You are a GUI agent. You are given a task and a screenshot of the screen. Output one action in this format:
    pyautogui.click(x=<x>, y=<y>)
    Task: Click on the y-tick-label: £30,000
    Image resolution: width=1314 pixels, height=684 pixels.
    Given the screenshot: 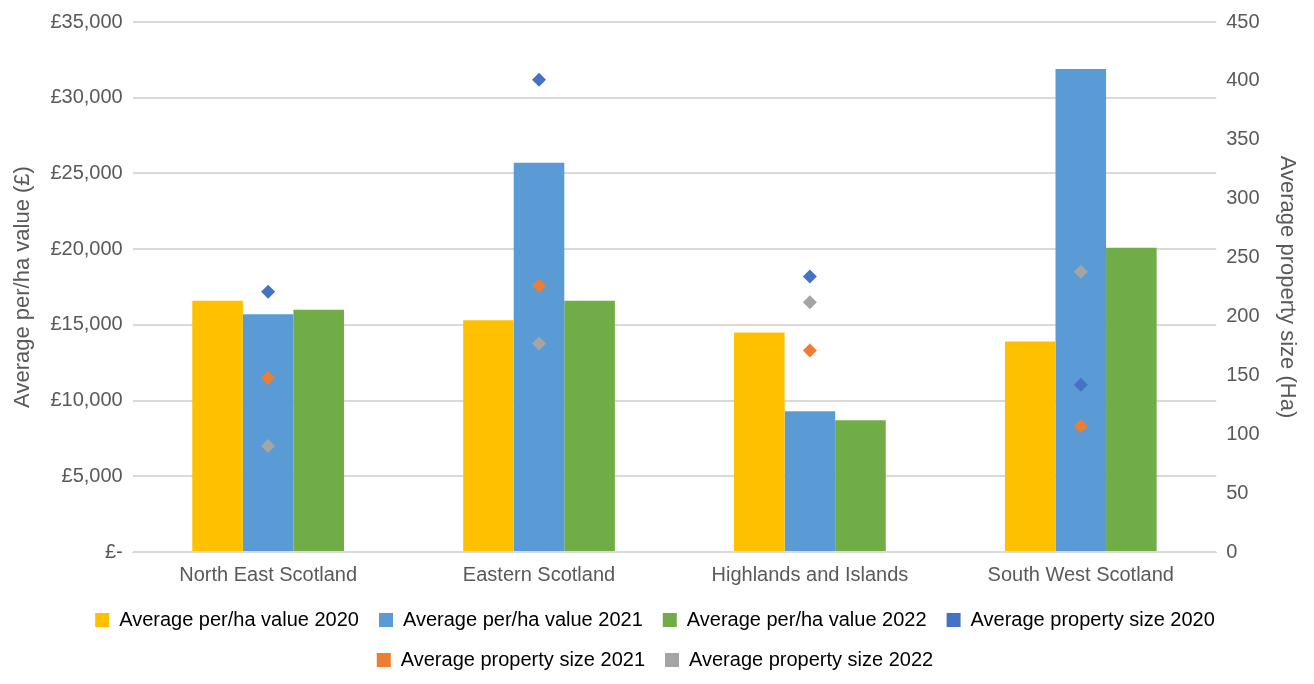 What is the action you would take?
    pyautogui.click(x=86, y=96)
    